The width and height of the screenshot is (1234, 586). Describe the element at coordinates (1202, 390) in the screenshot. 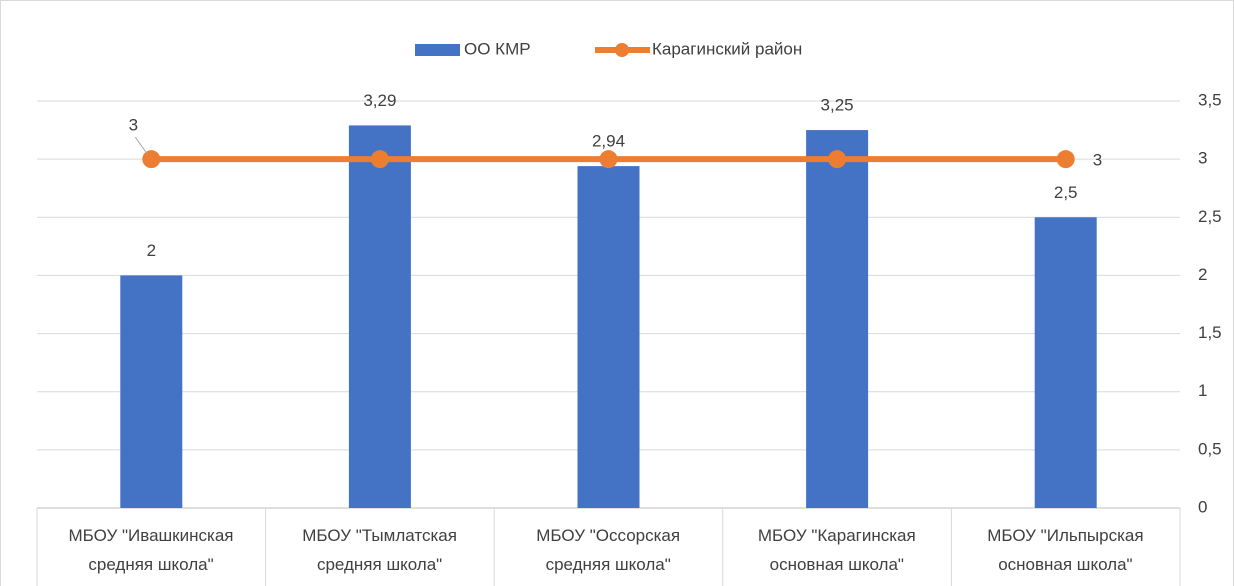

I see `y-tick-label: 1` at that location.